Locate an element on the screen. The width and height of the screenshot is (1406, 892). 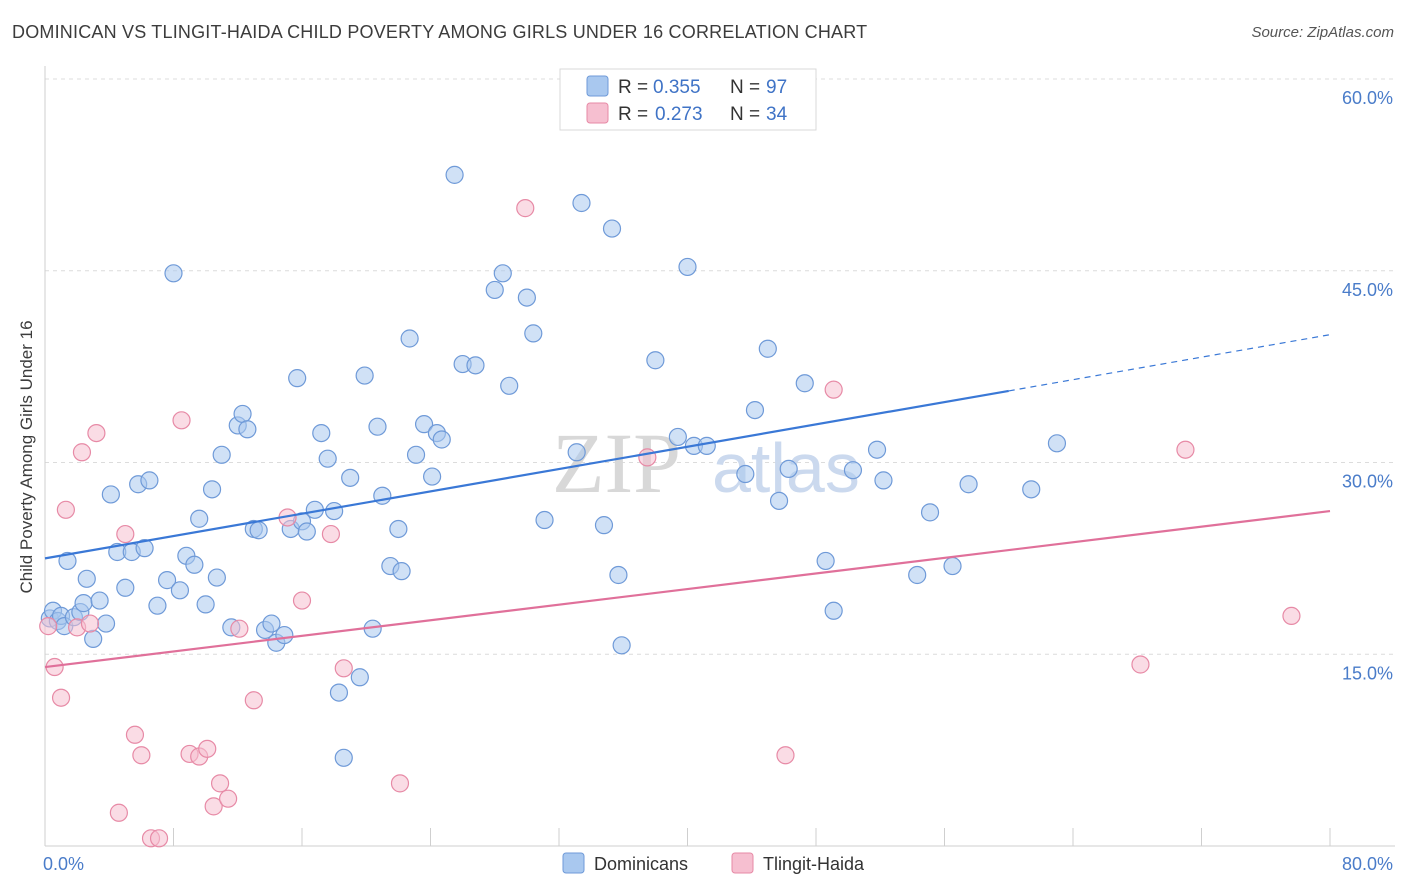
y-axis-label: Child Poverty Among Girls Under 16 is located at coordinates (26, 456).